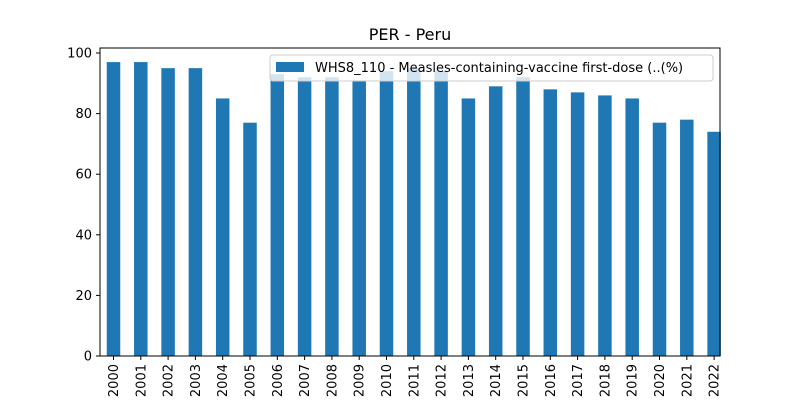 The height and width of the screenshot is (400, 800). What do you see at coordinates (578, 380) in the screenshot?
I see `x-tick-label-2017: 2017` at bounding box center [578, 380].